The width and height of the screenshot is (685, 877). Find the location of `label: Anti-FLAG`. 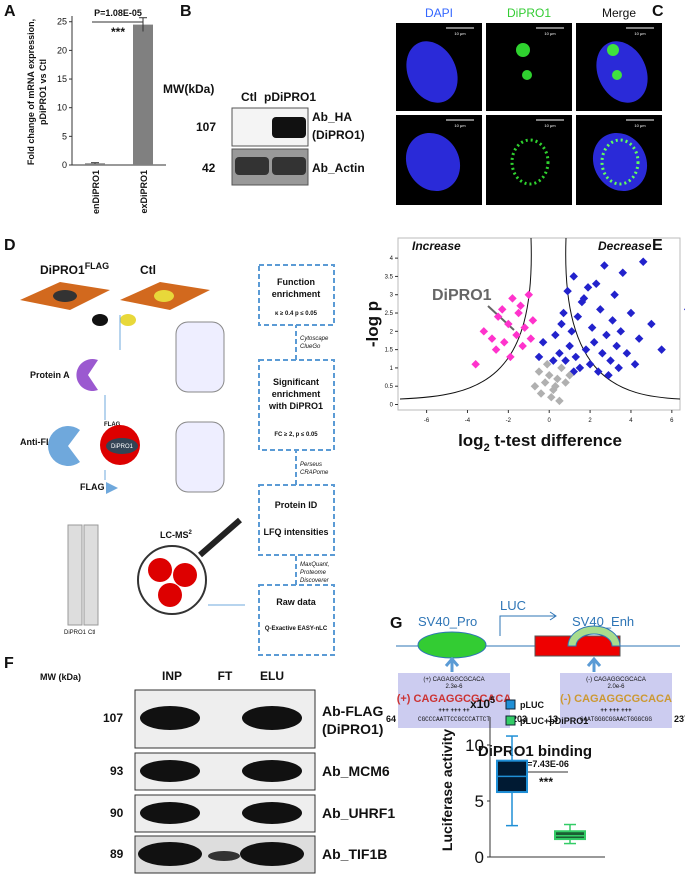

label: Anti-FLAG is located at coordinates (42, 442).